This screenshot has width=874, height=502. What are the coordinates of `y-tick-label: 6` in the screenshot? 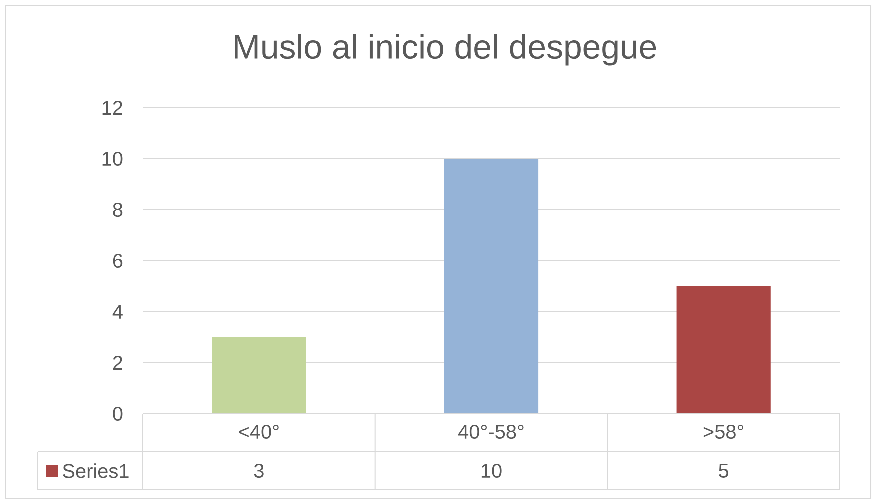 It's located at (118, 261).